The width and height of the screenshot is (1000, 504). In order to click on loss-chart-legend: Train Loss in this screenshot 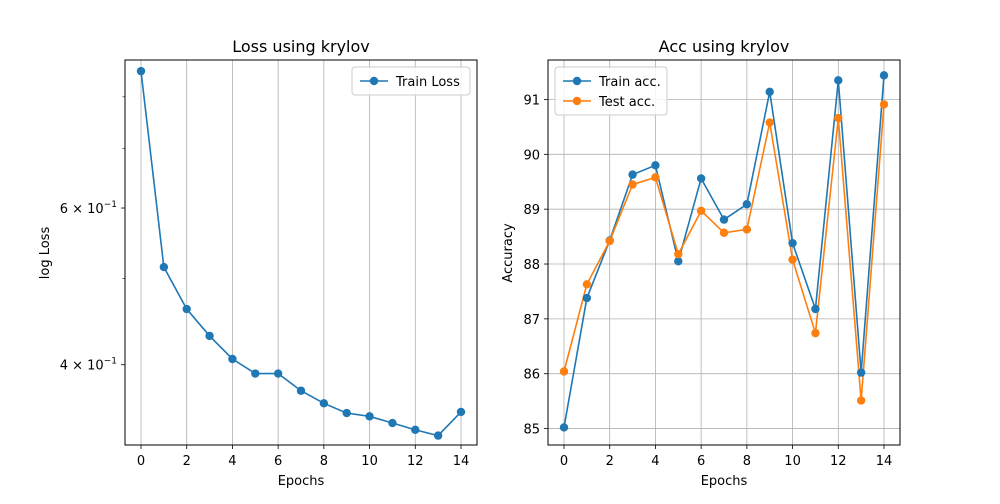, I will do `click(411, 81)`.